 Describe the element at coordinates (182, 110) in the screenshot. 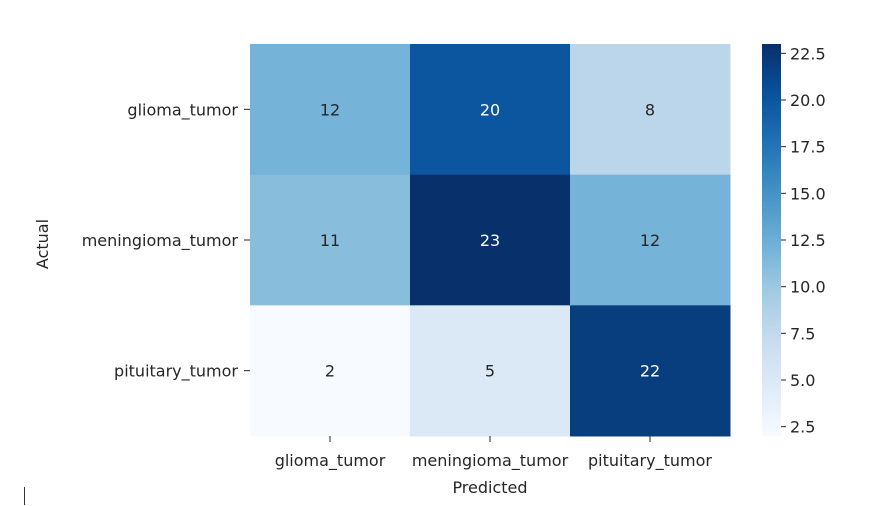

I see `y-tick-label: glioma_tumor` at that location.